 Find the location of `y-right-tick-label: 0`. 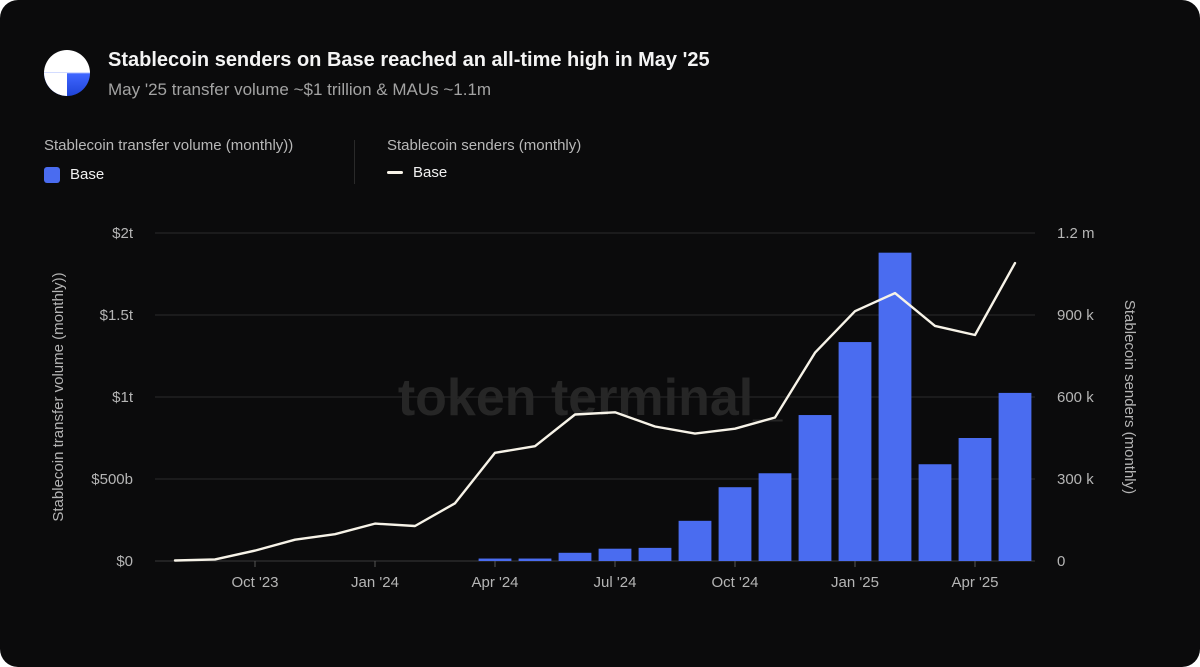

y-right-tick-label: 0 is located at coordinates (1061, 561).